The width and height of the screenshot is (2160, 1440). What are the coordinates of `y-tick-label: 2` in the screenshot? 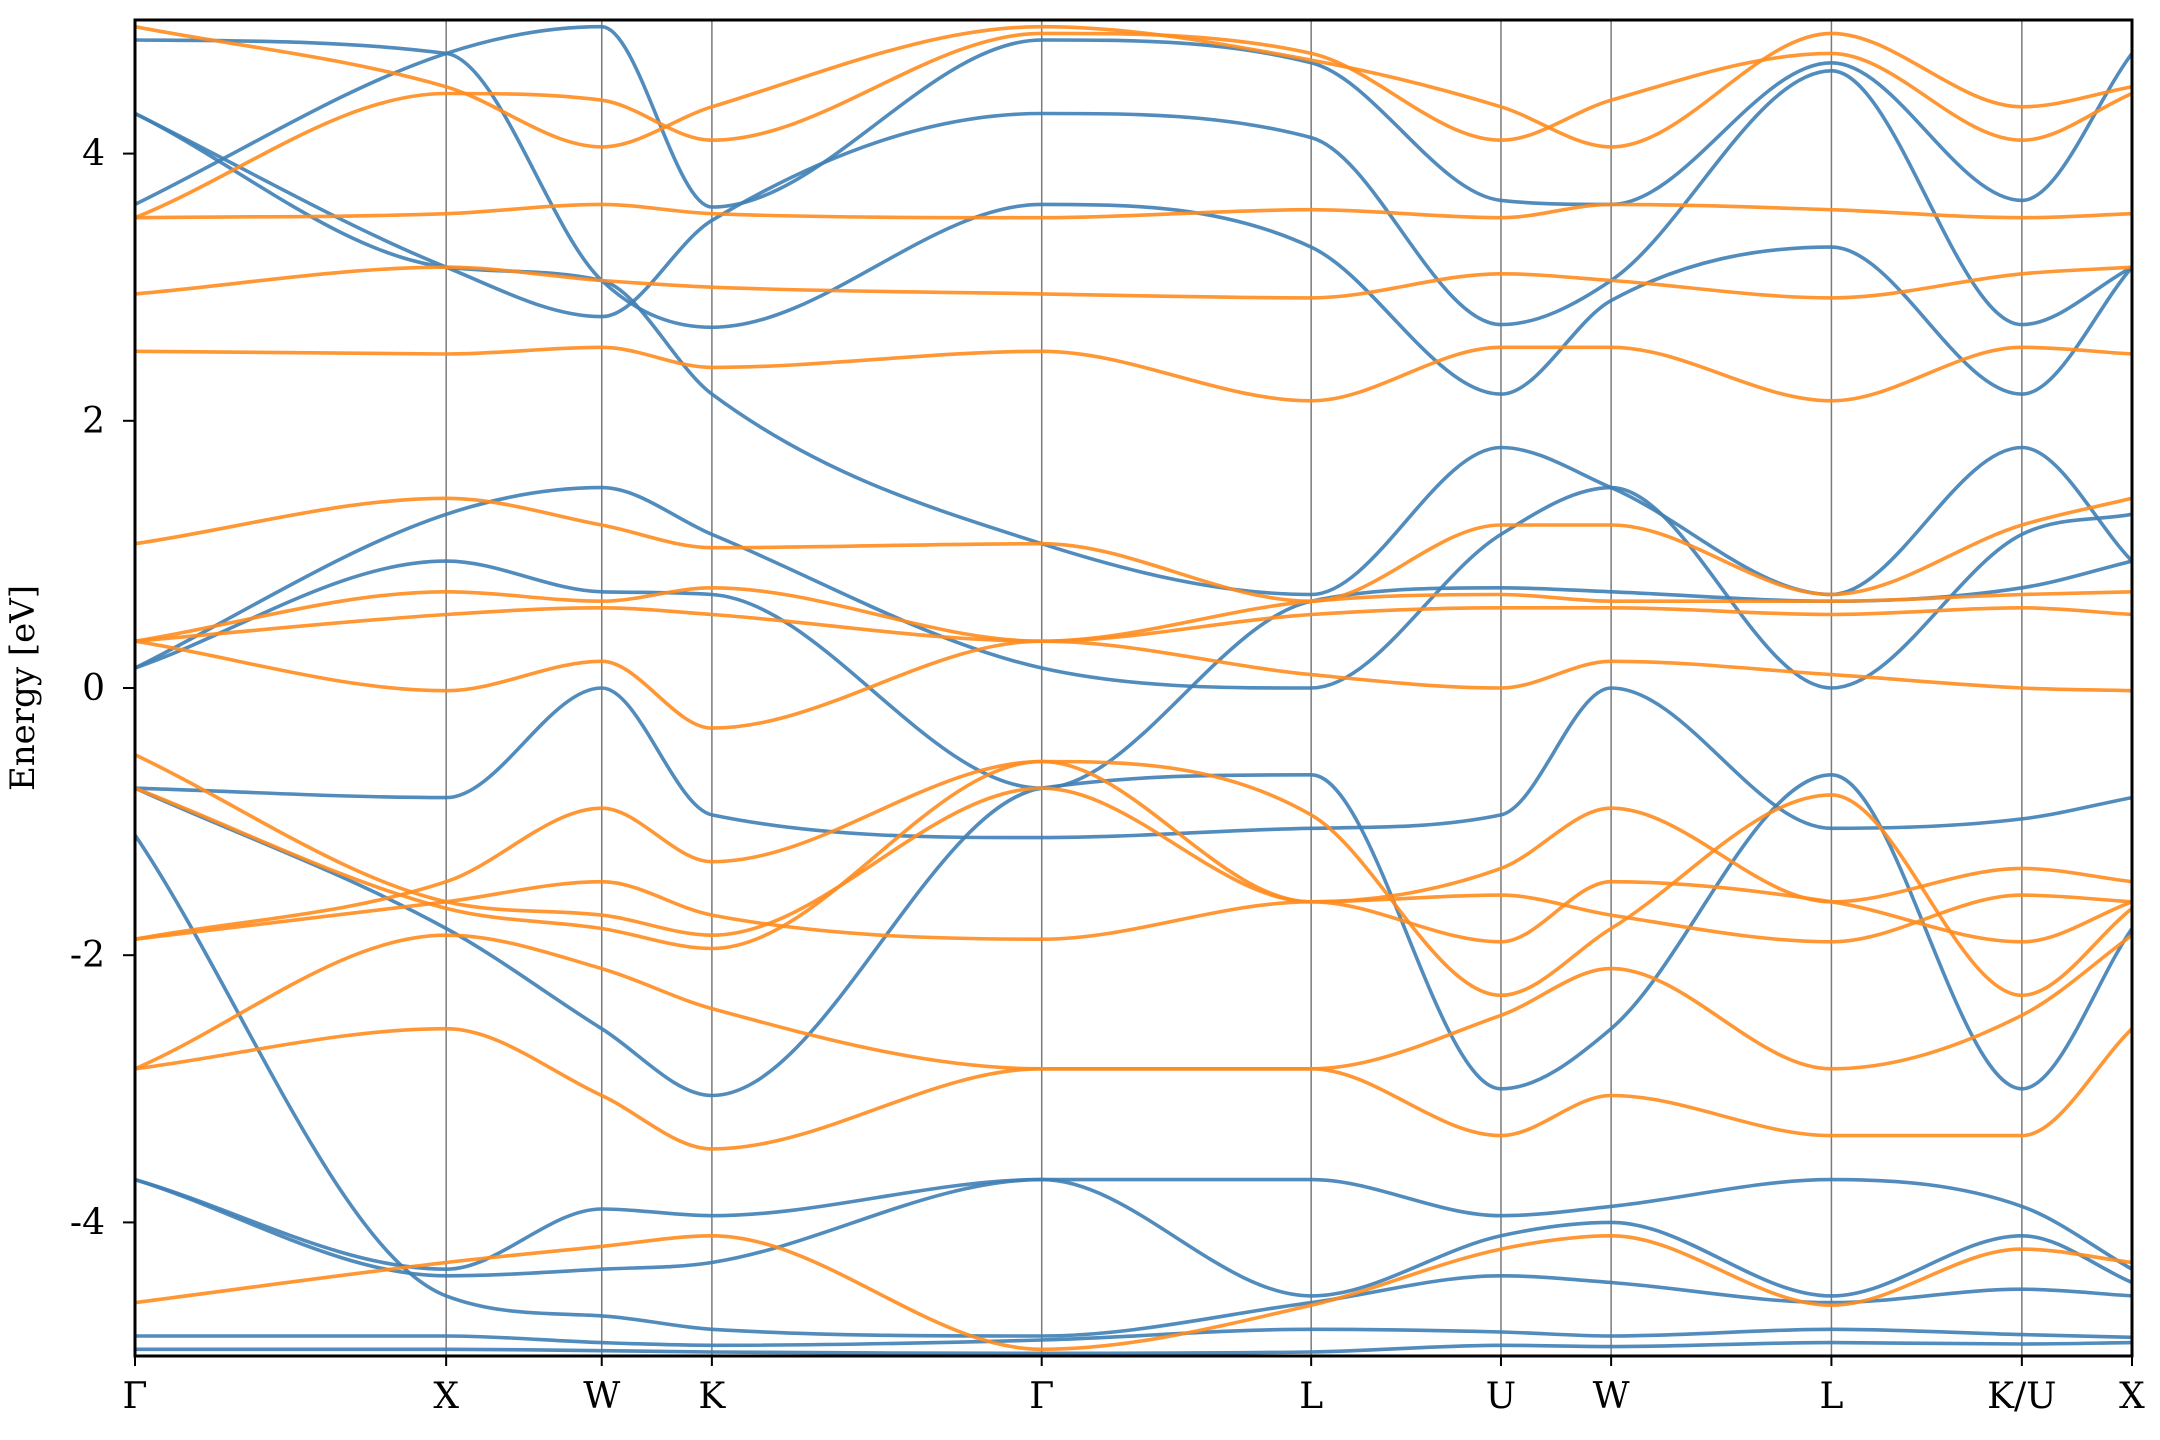 It's located at (93, 421).